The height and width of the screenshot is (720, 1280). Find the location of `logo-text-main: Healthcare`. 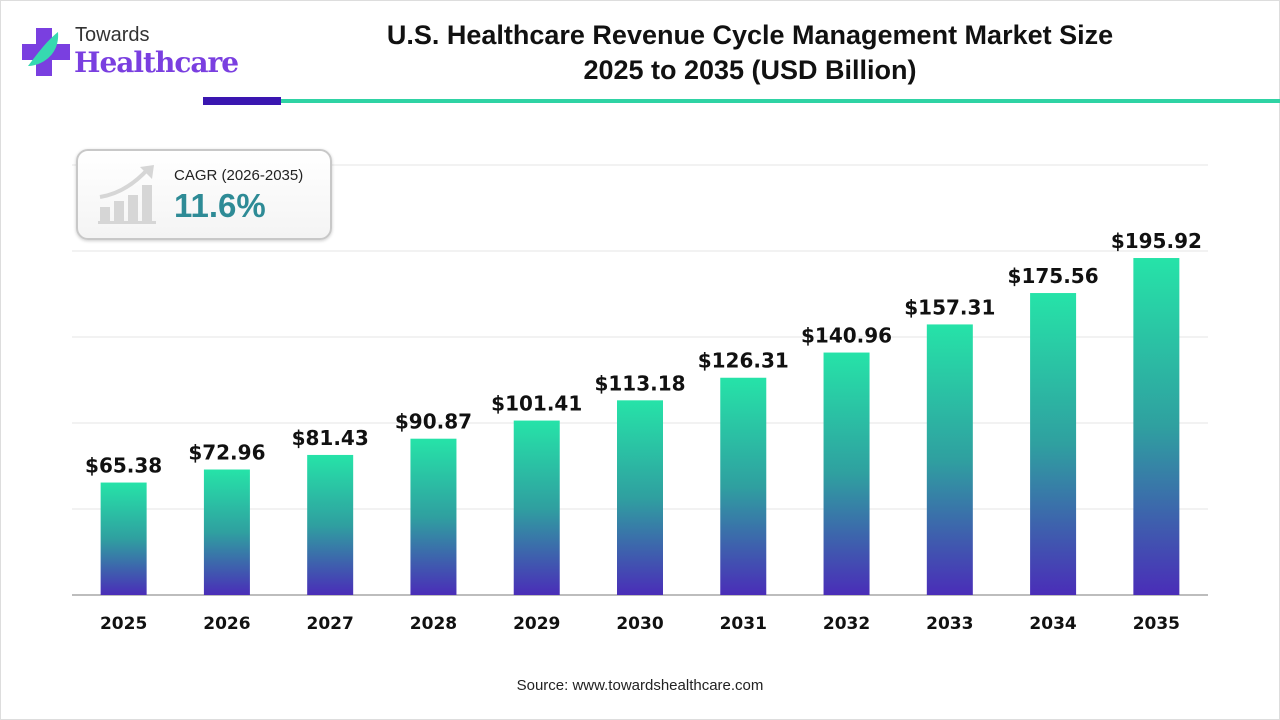

logo-text-main: Healthcare is located at coordinates (156, 62).